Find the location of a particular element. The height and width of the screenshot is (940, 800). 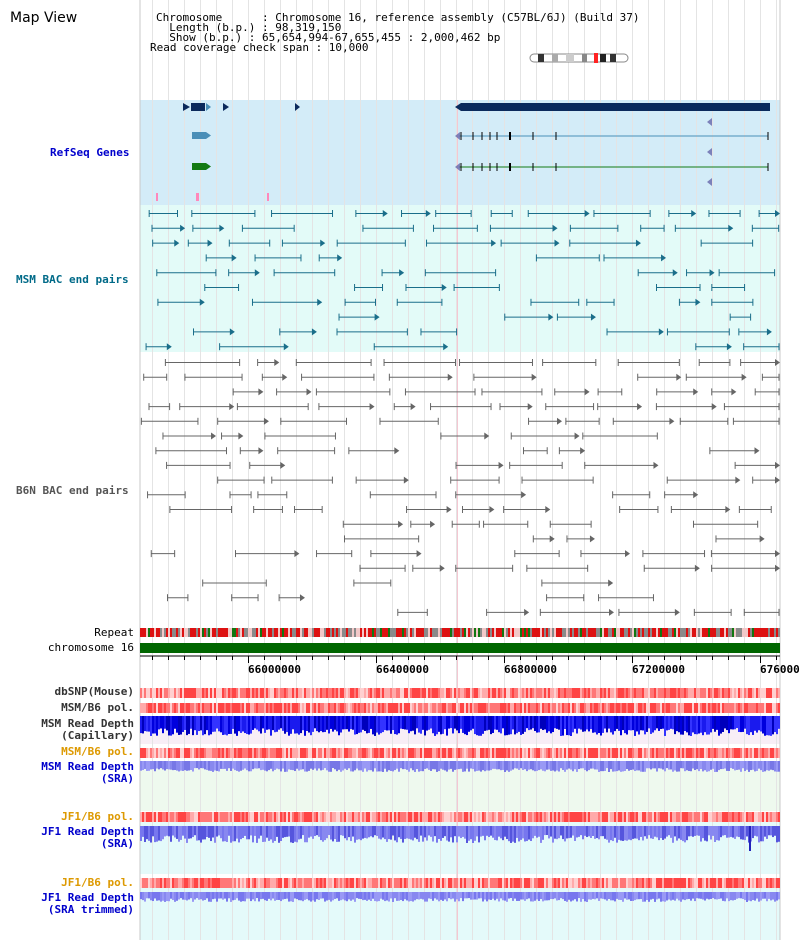

label-jf1-b6-pol-2: JF1/B6 pol. is located at coordinates (97, 882).